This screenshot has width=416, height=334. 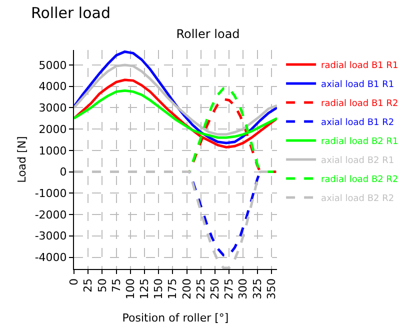 I want to click on y-axis-title: Load [N], so click(x=21, y=159).